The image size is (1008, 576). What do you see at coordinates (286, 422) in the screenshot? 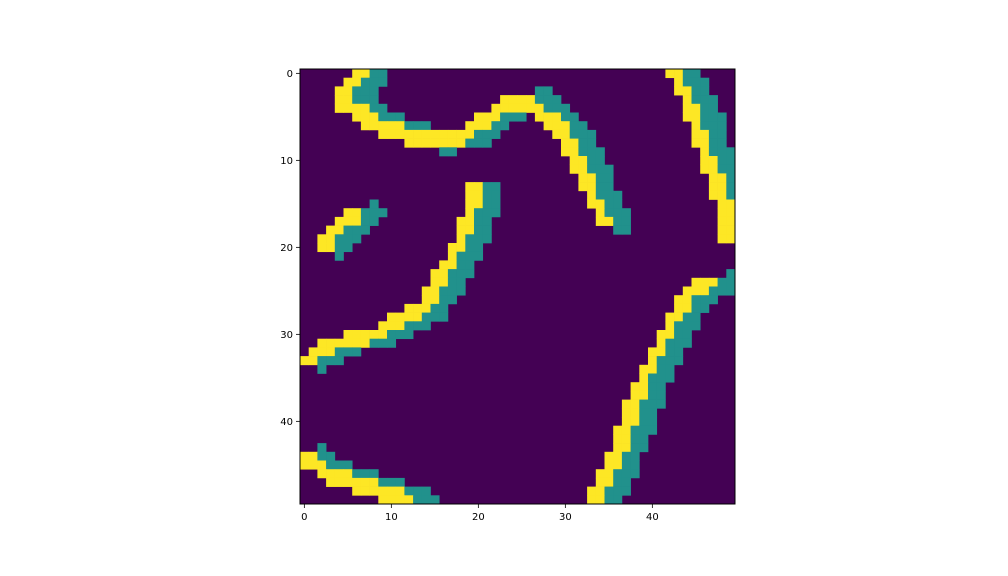
I see `y-tick-label: 40` at bounding box center [286, 422].